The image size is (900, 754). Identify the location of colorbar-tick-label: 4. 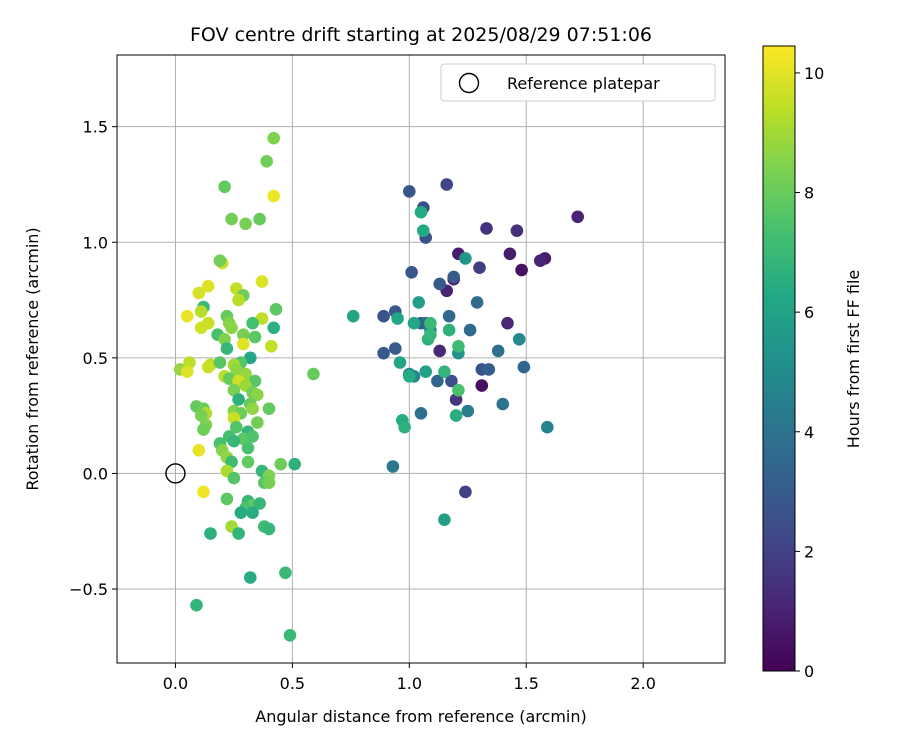
(809, 432).